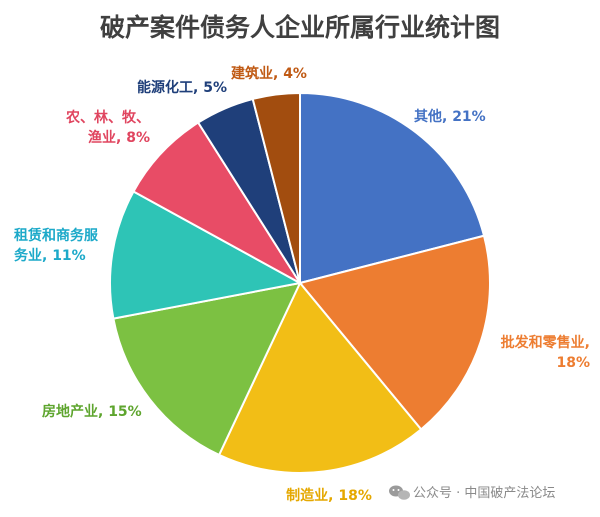  Describe the element at coordinates (107, 127) in the screenshot. I see `slice-label: 农、林、牧、渔业, 8%` at that location.